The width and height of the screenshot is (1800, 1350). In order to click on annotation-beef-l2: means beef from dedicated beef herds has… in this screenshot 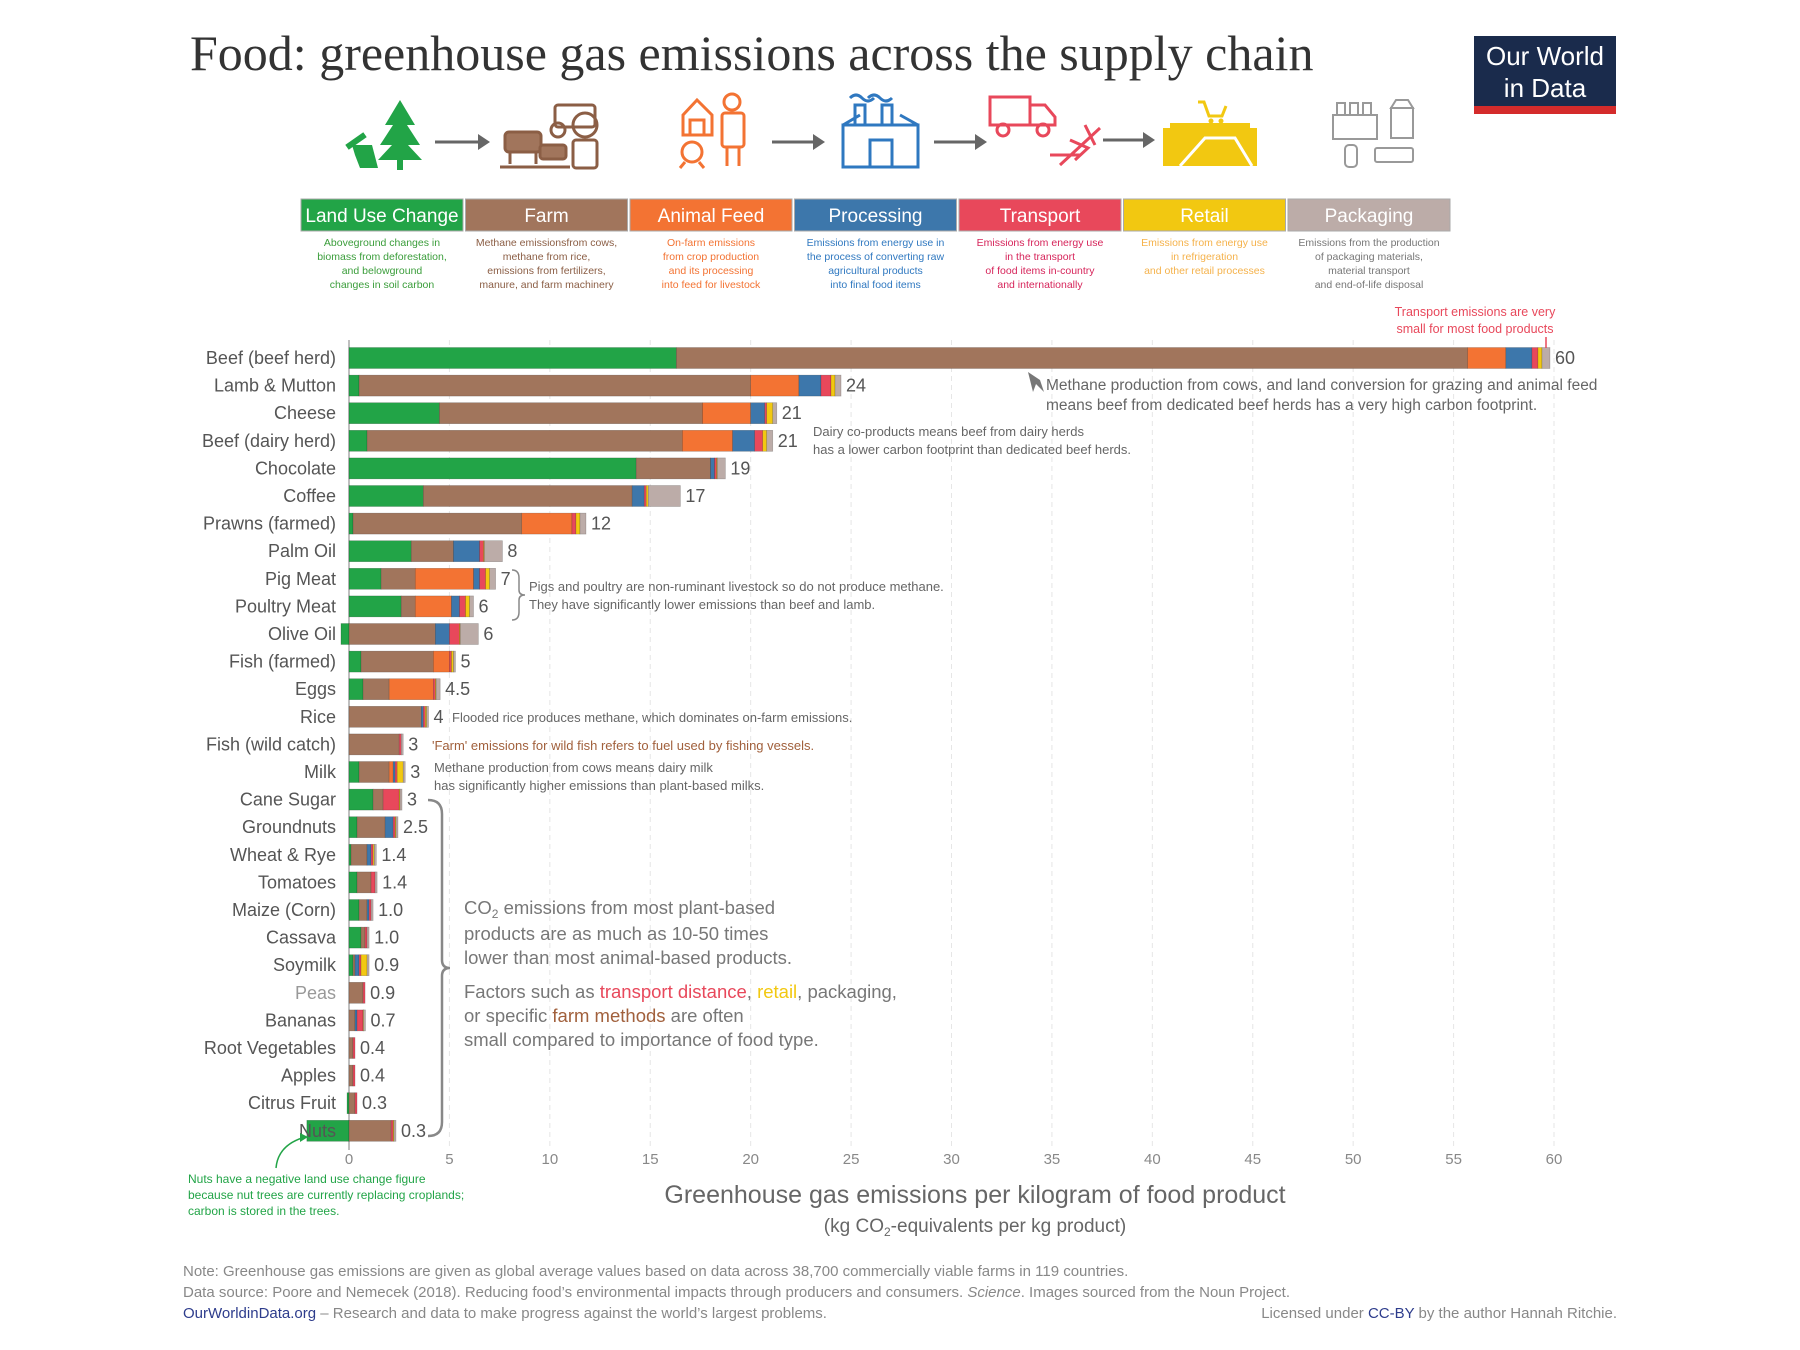, I will do `click(1291, 405)`.